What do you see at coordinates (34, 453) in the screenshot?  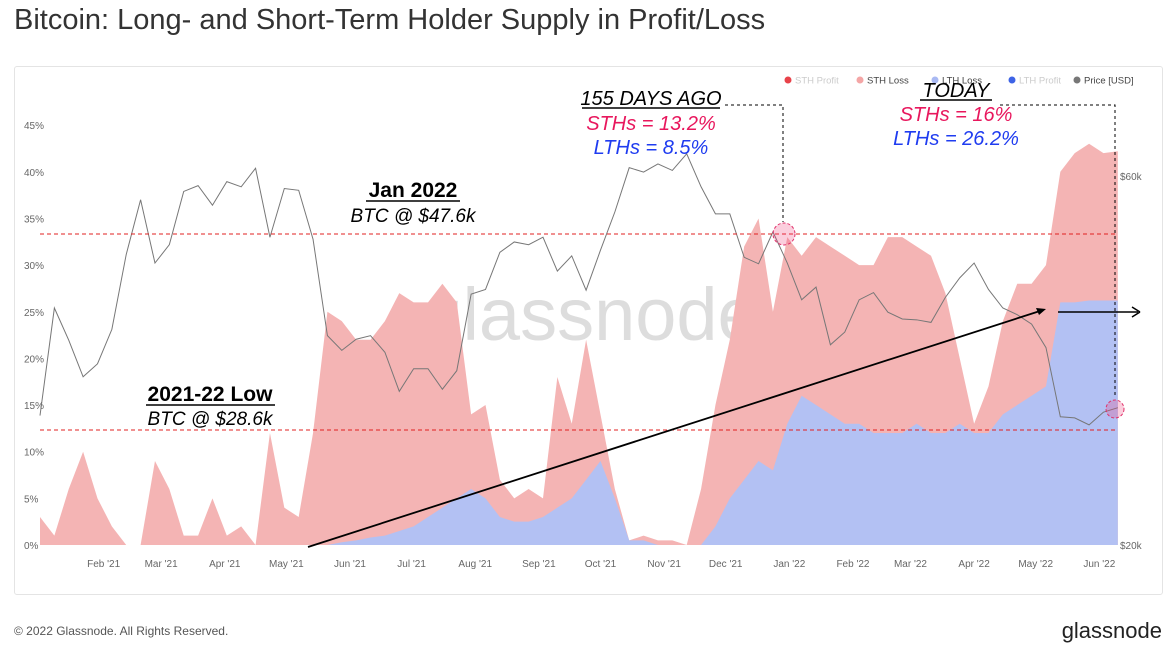 I see `y-tick-label: 10%` at bounding box center [34, 453].